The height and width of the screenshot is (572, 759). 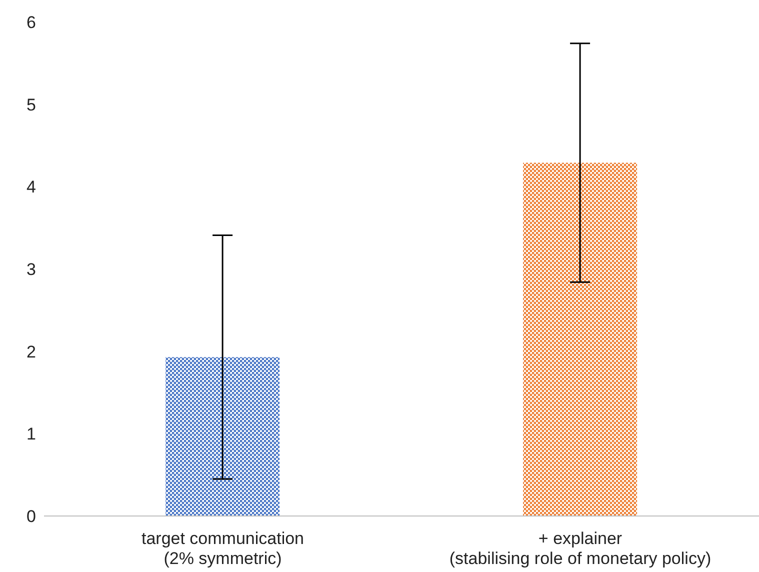 What do you see at coordinates (31, 104) in the screenshot?
I see `y-tick-label: 5` at bounding box center [31, 104].